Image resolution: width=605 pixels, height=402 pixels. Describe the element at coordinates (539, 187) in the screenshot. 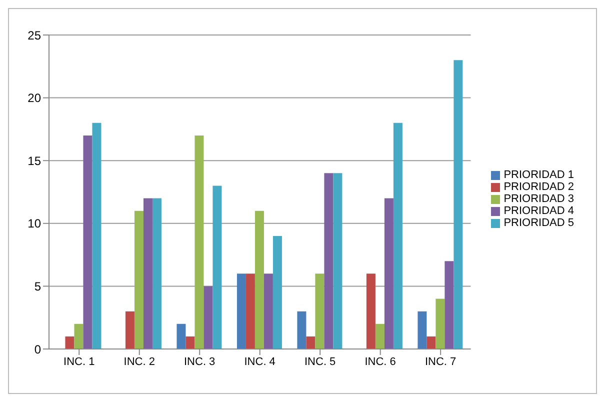

I see `legend-label: PRIORIDAD 2` at that location.